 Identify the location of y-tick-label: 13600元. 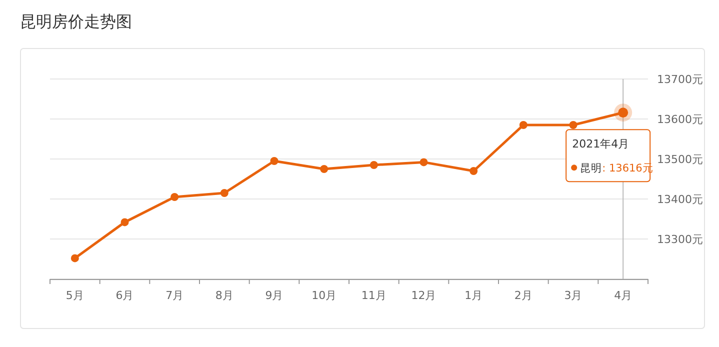
(680, 119).